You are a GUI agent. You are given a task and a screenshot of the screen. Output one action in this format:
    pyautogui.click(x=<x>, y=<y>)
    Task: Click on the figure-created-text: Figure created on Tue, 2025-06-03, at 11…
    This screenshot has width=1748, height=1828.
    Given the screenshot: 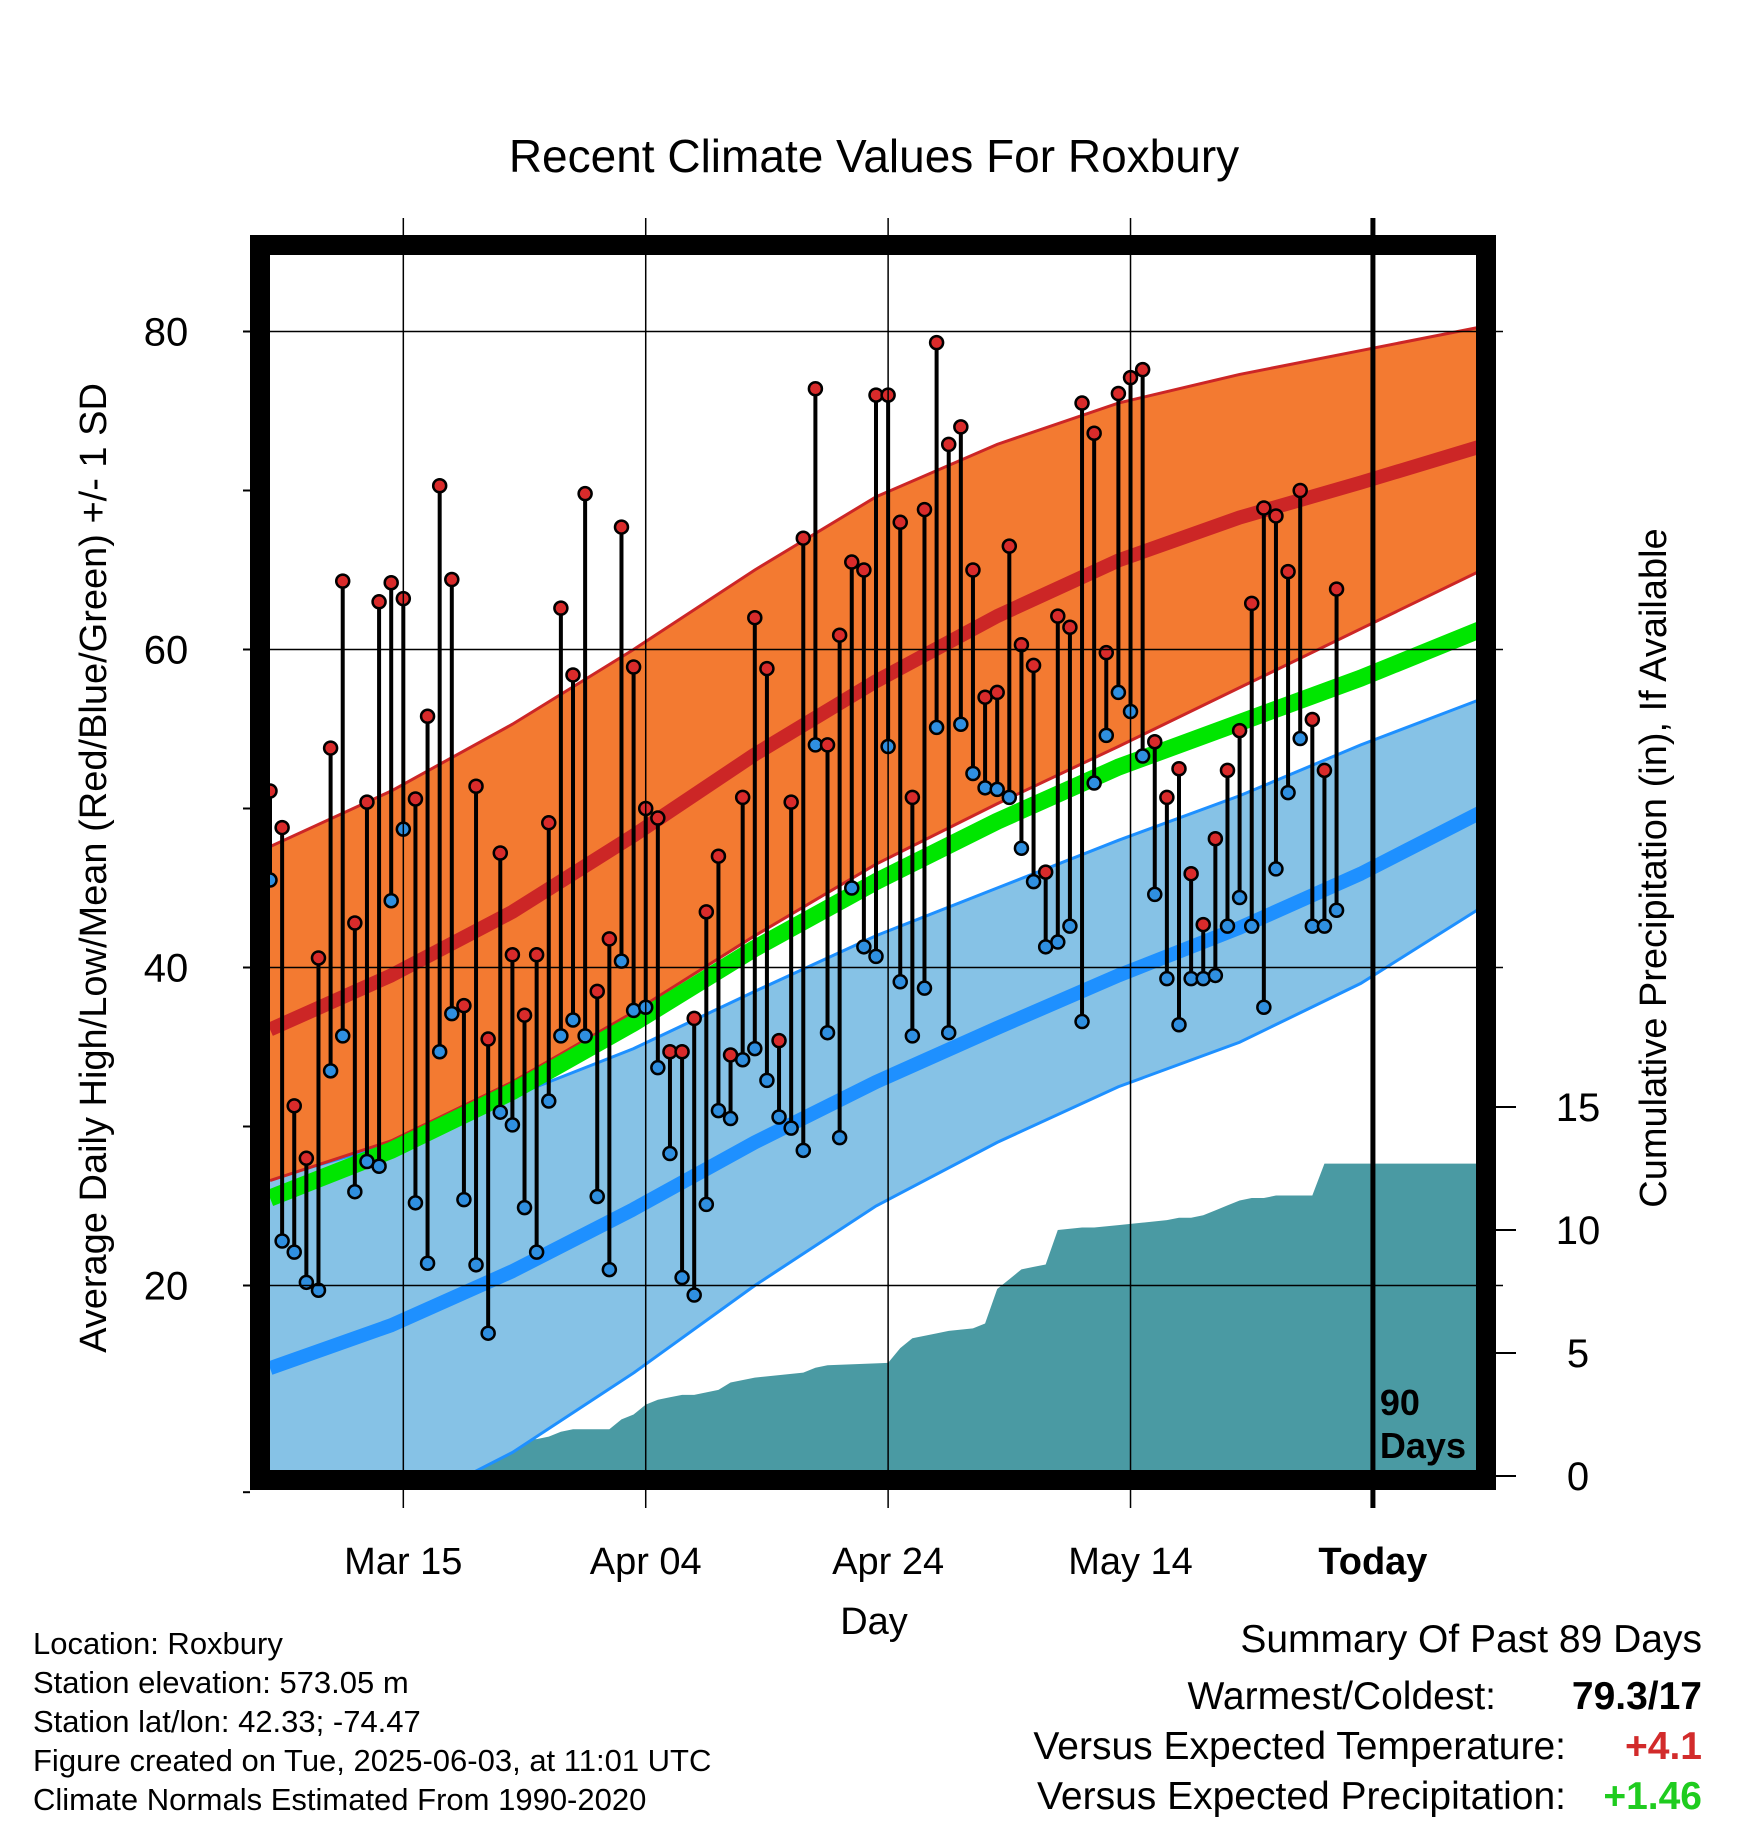 What is the action you would take?
    pyautogui.click(x=372, y=1760)
    